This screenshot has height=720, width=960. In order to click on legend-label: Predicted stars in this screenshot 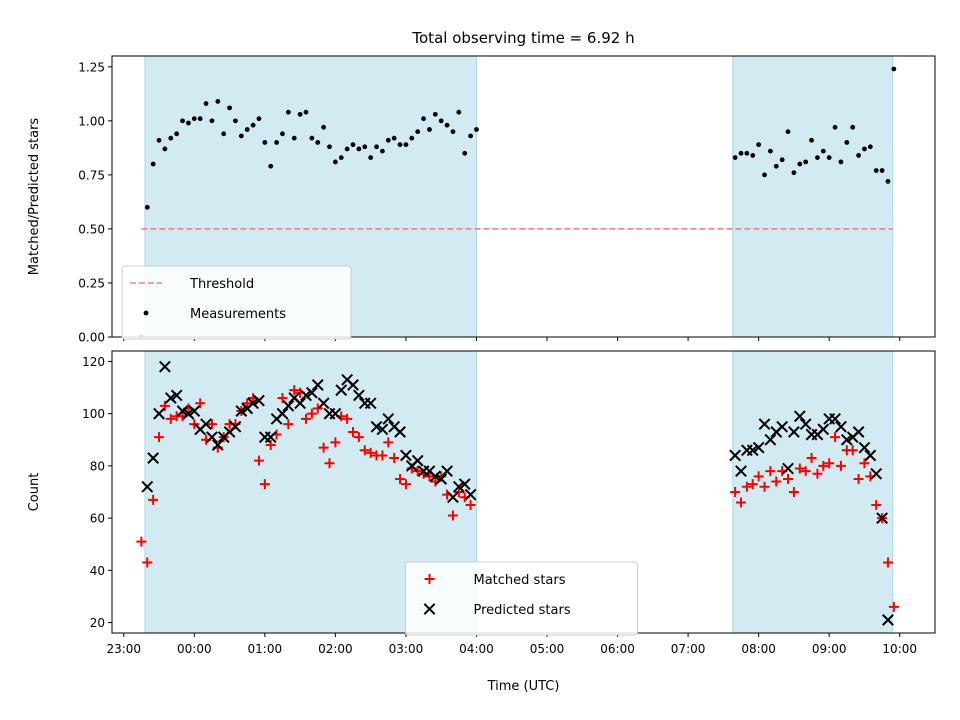, I will do `click(522, 610)`.